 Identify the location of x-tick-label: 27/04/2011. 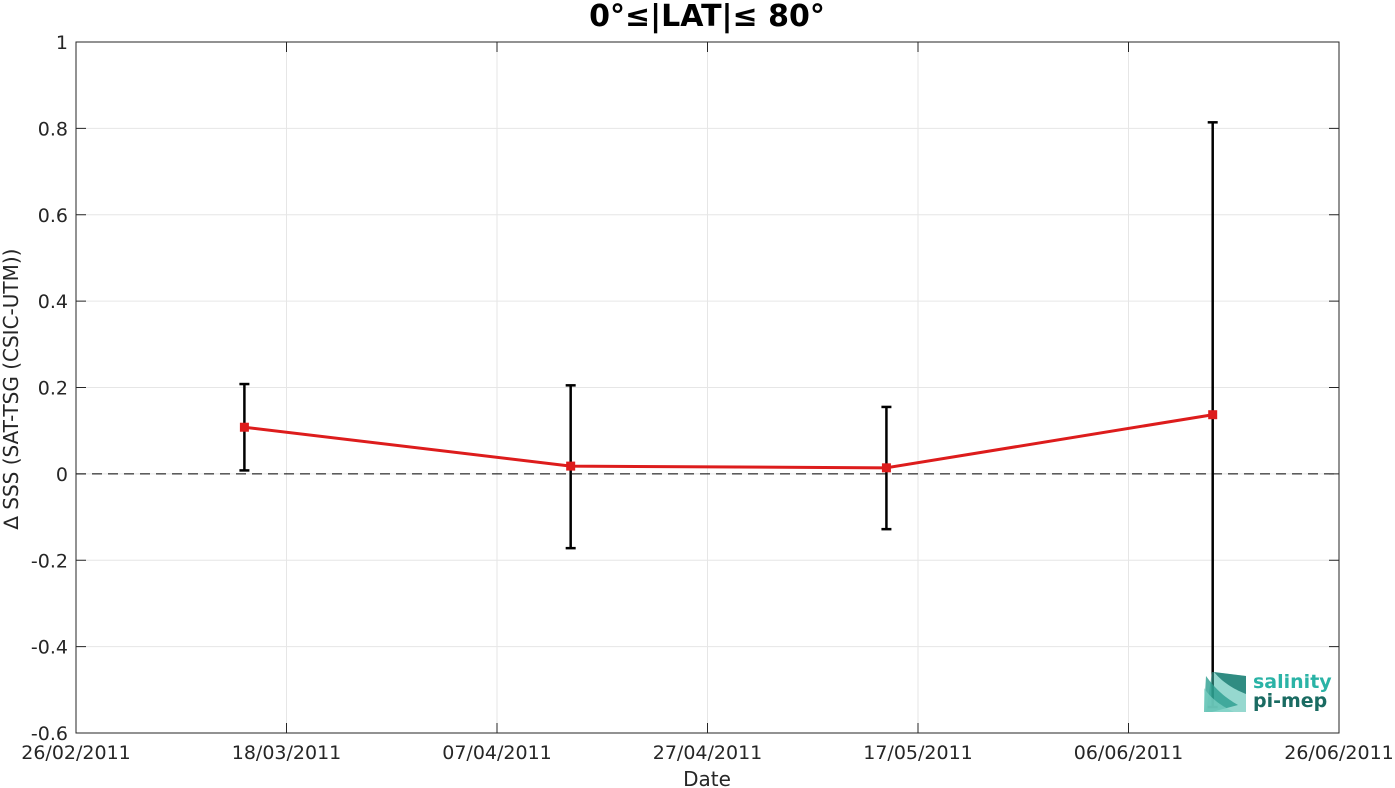
(708, 753).